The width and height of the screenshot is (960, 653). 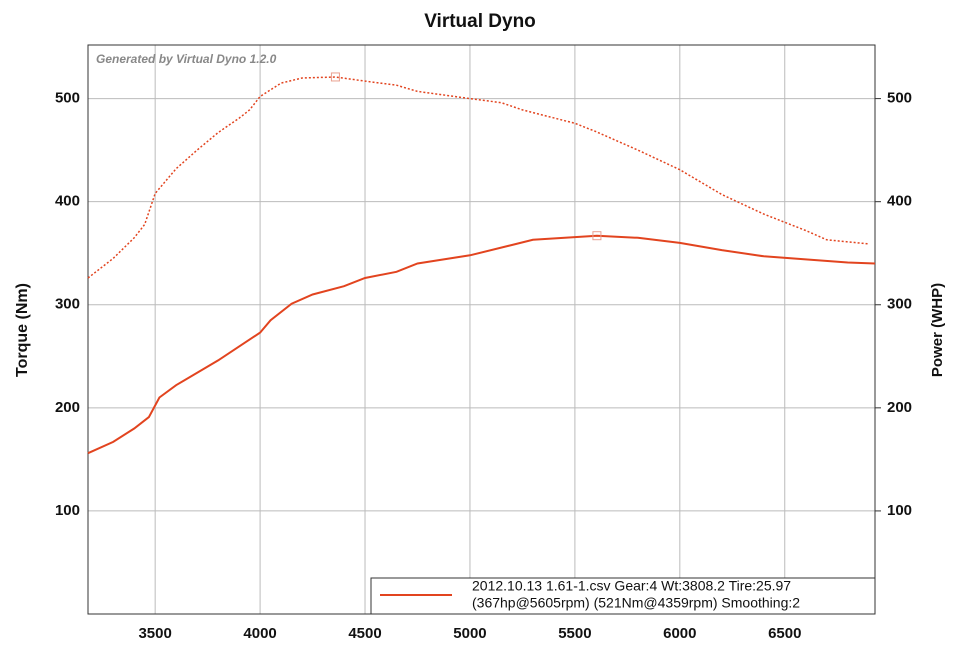 I want to click on x-tick-label: 3500, so click(x=154, y=633).